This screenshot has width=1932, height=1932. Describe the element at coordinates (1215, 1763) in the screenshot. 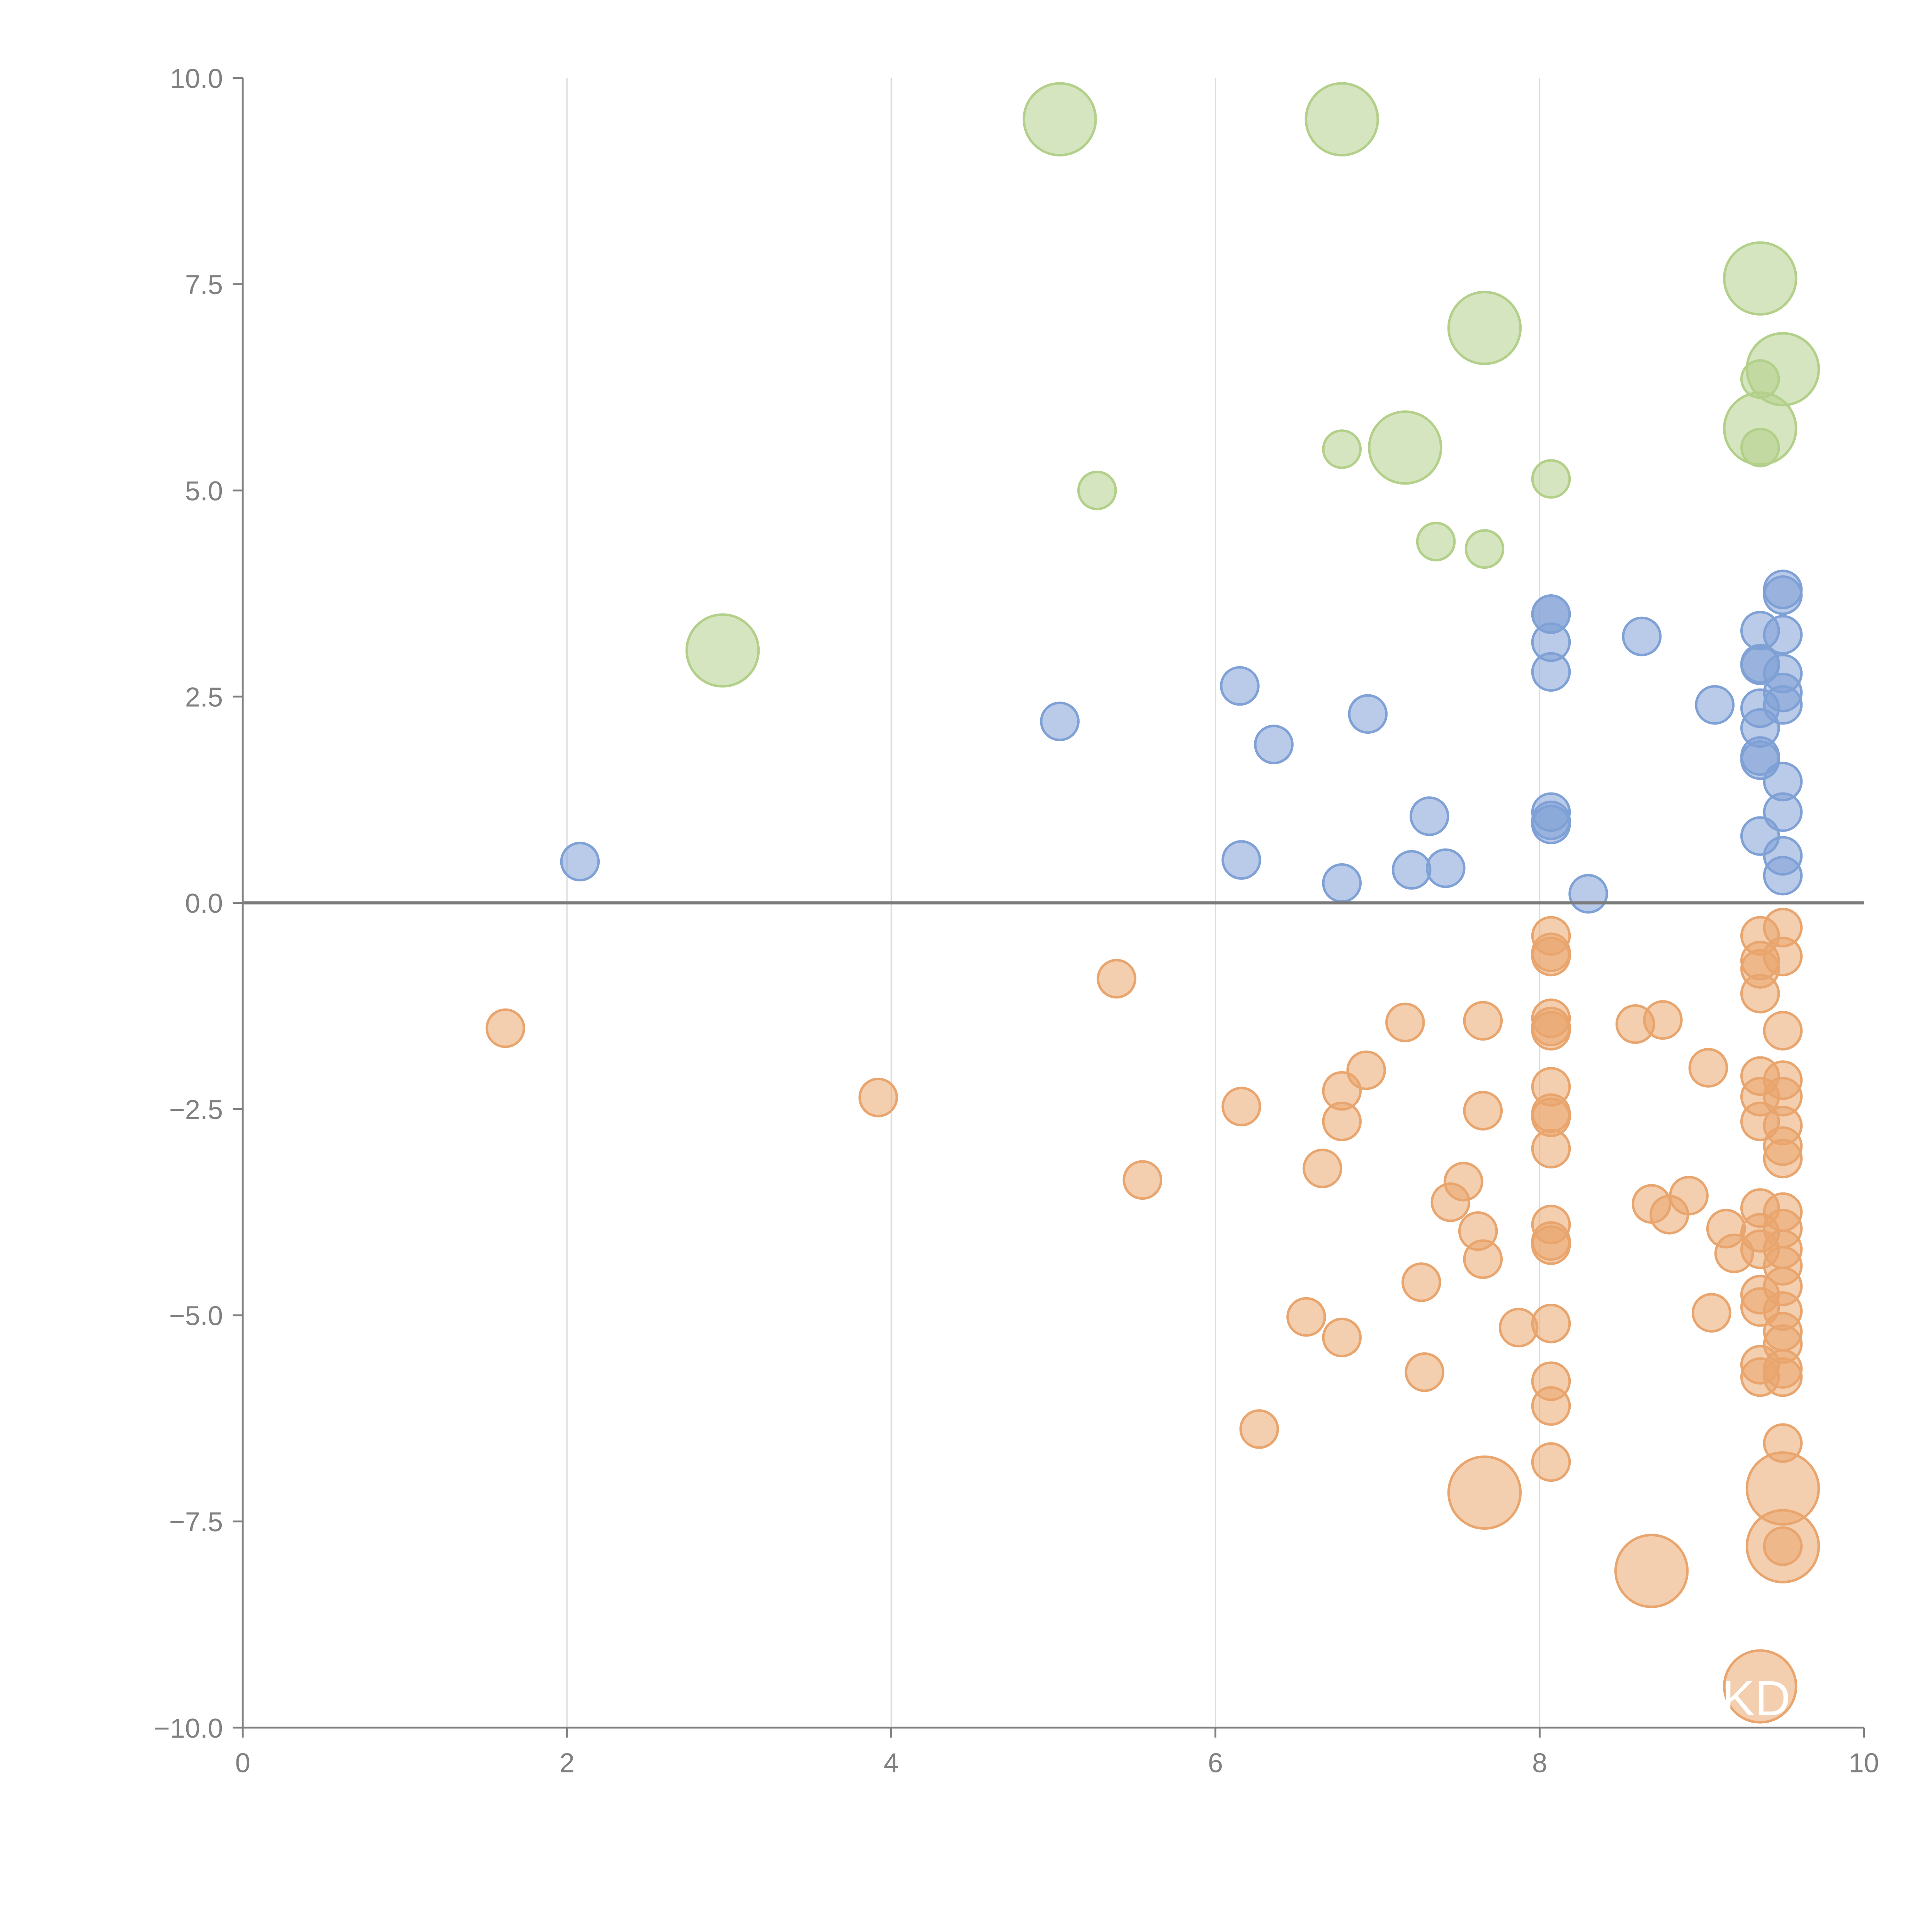

I see `x-tick-label: 6` at that location.